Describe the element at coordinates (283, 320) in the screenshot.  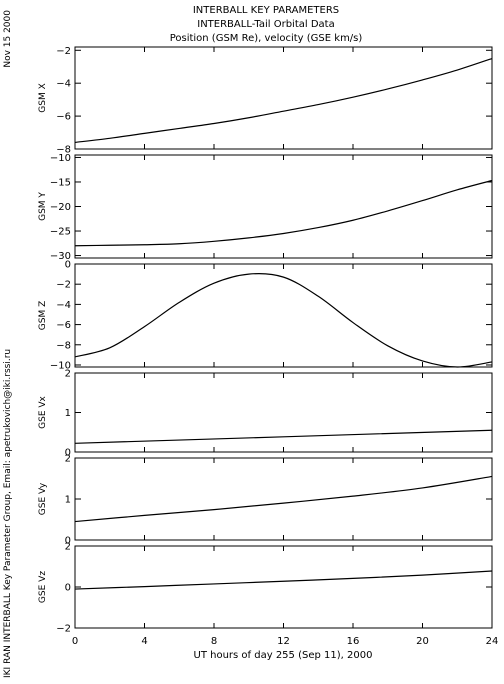
I see `panel-3-series-line` at that location.